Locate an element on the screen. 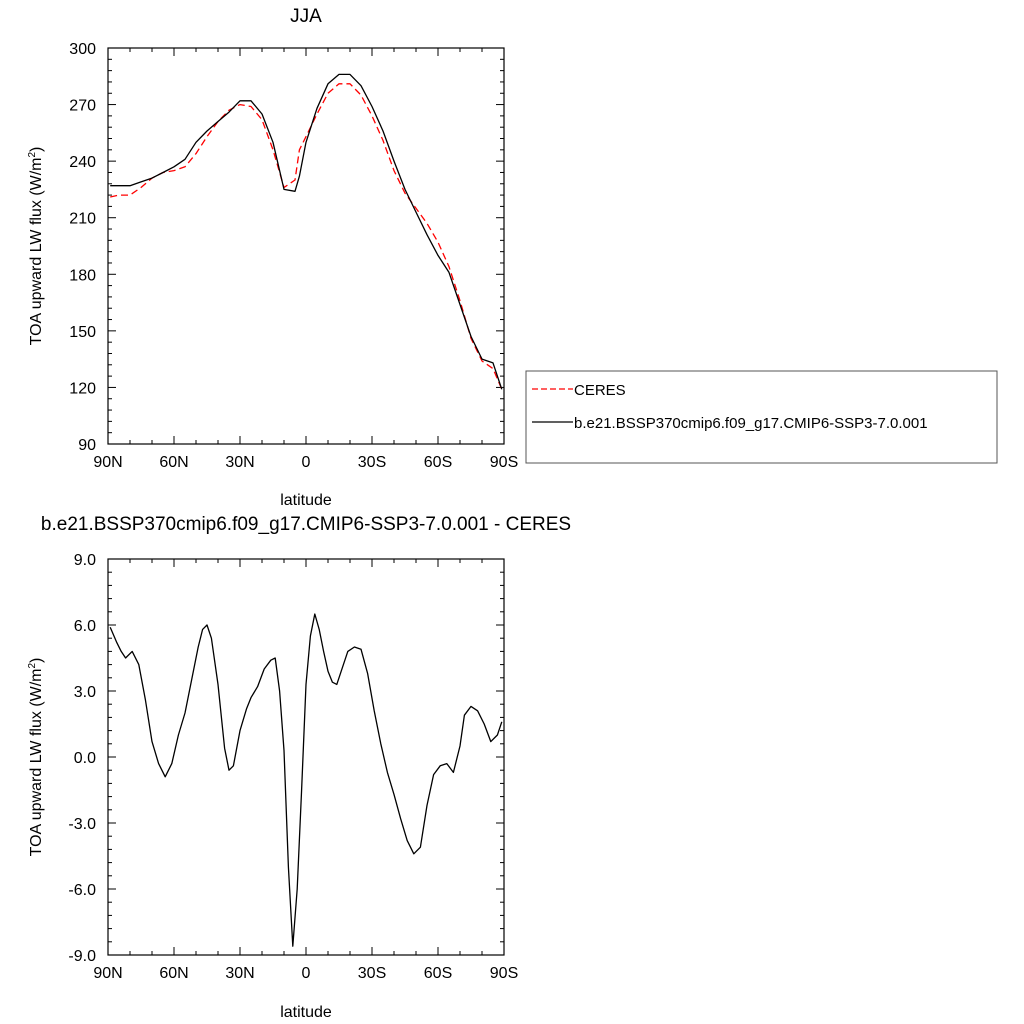 This screenshot has width=1024, height=1024. panel-1-y-tick-label: 120 is located at coordinates (82, 388).